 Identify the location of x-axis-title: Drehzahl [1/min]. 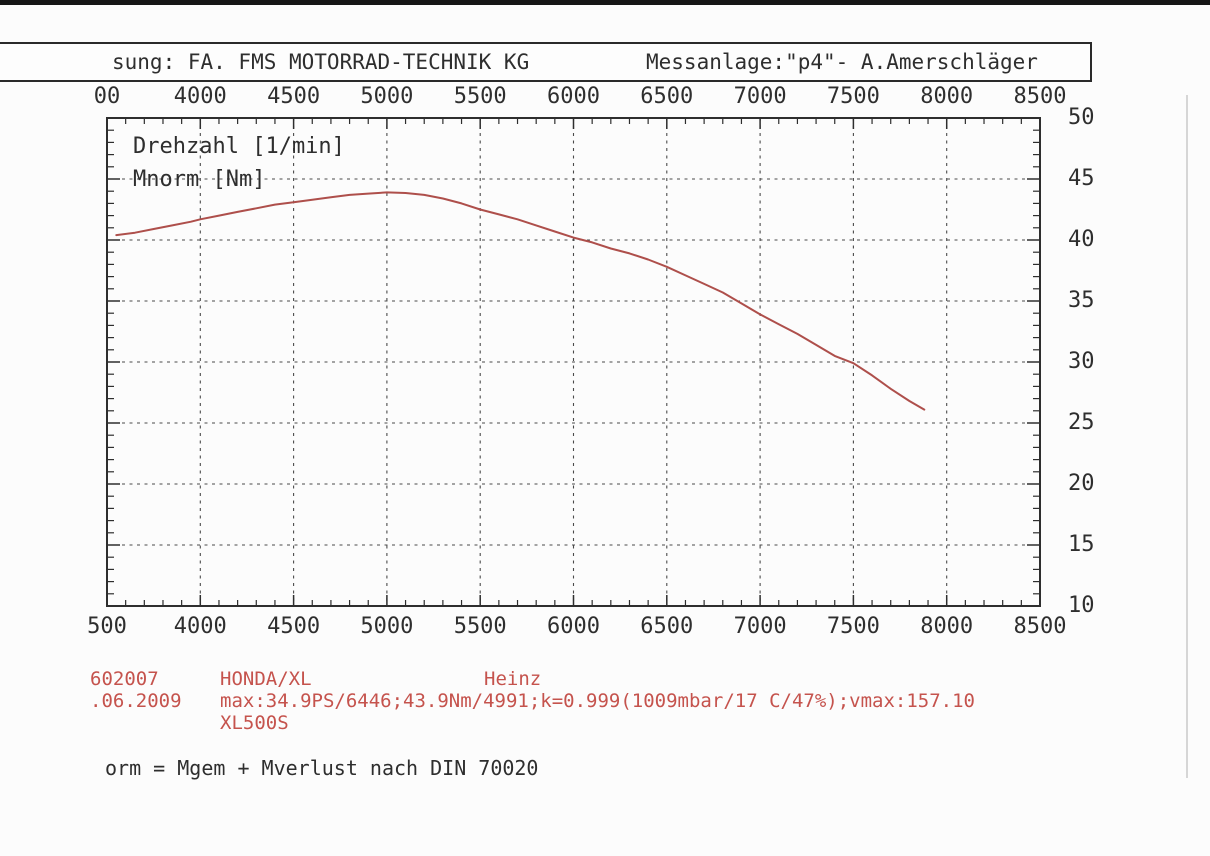
(239, 146).